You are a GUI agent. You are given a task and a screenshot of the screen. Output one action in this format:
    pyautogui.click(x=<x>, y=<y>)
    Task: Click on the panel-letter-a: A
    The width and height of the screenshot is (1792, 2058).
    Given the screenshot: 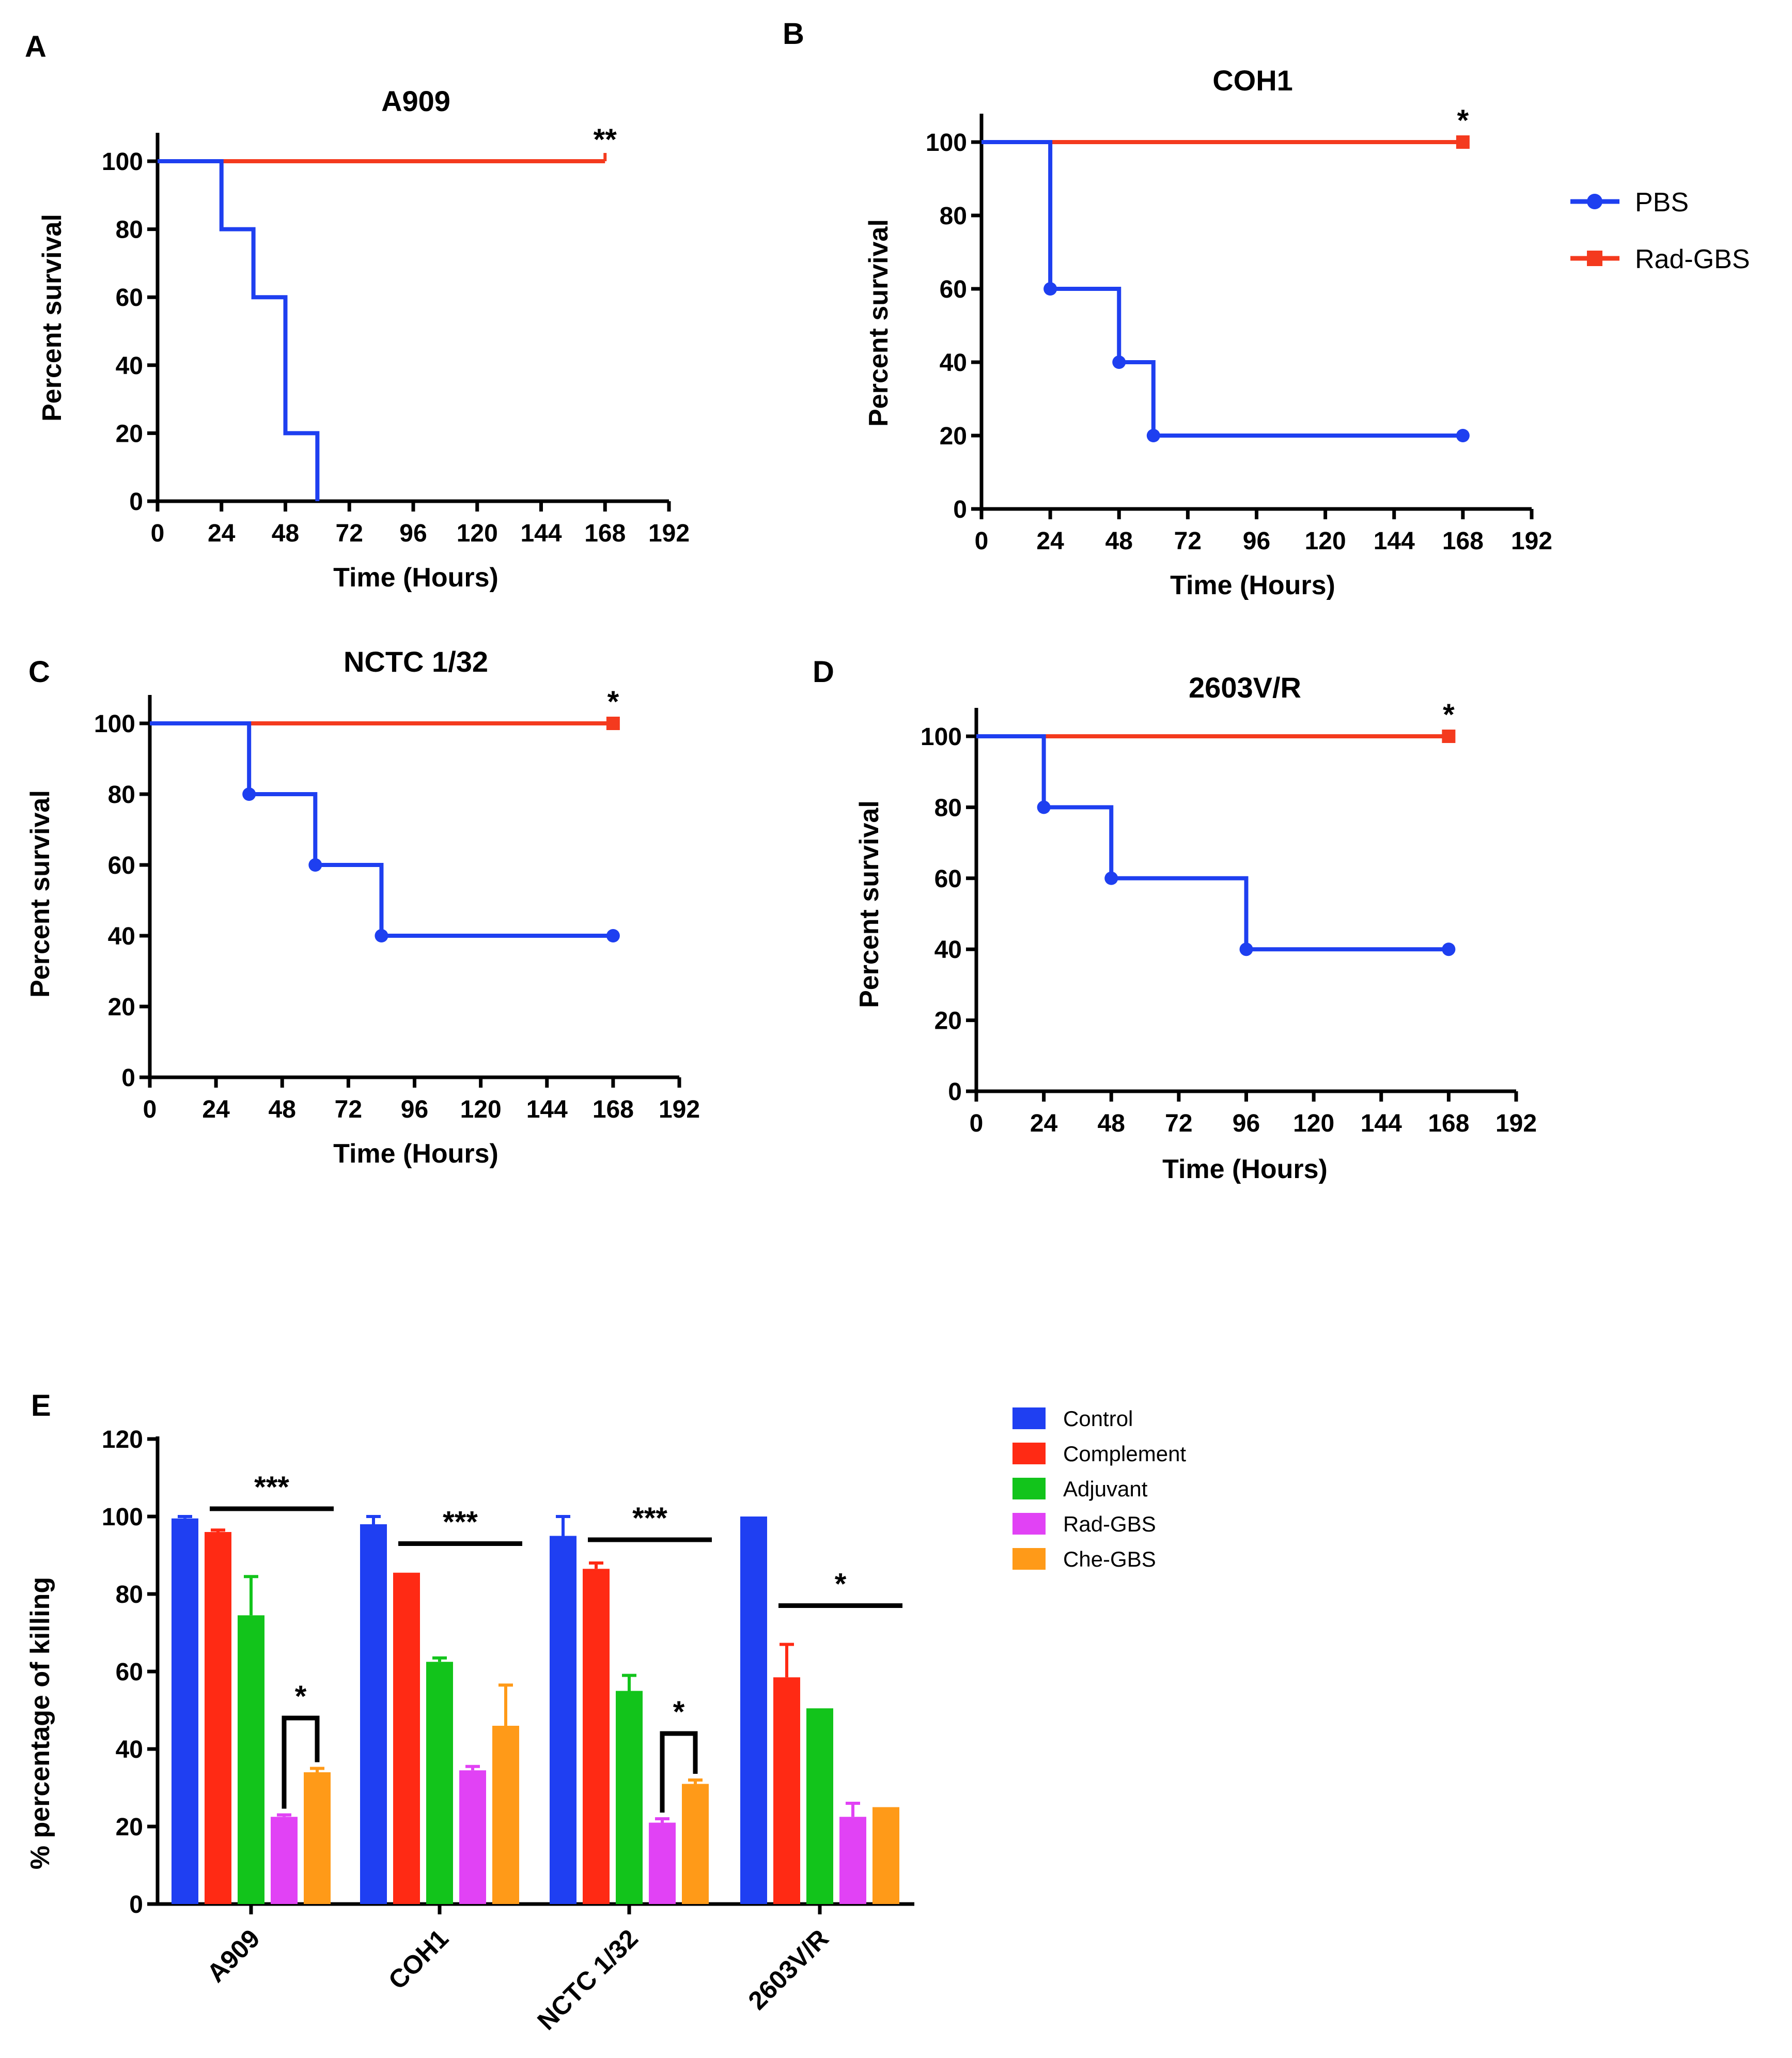 What is the action you would take?
    pyautogui.click(x=35, y=47)
    